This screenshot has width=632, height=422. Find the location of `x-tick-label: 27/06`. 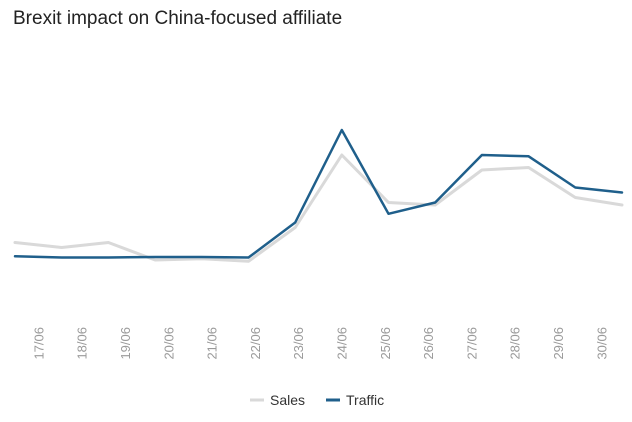

x-tick-label: 27/06 is located at coordinates (471, 343).